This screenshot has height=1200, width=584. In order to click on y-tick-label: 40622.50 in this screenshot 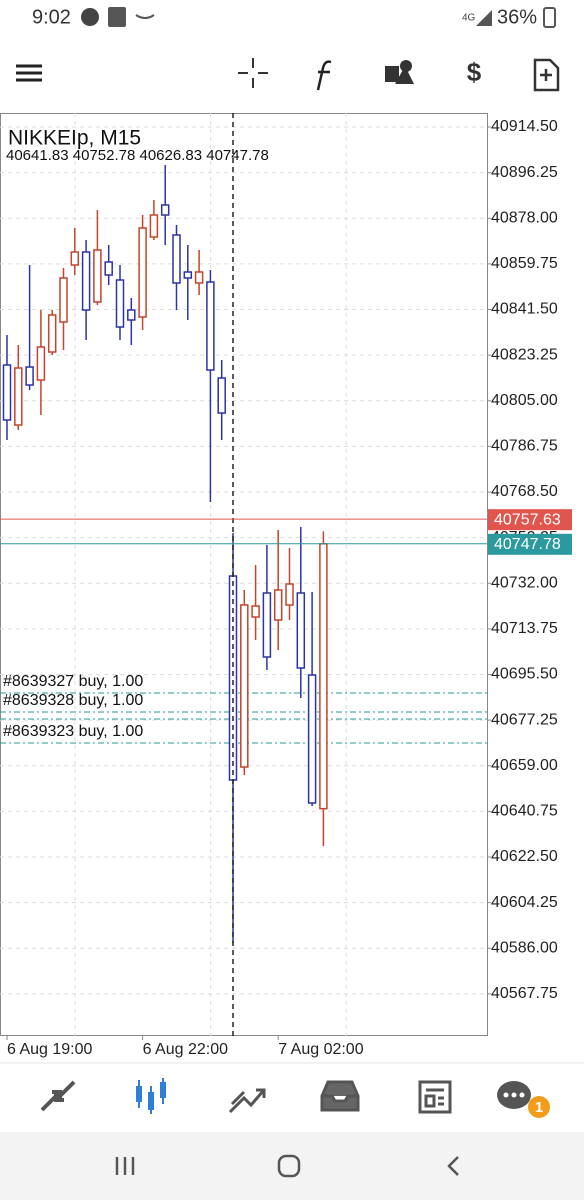, I will do `click(524, 856)`.